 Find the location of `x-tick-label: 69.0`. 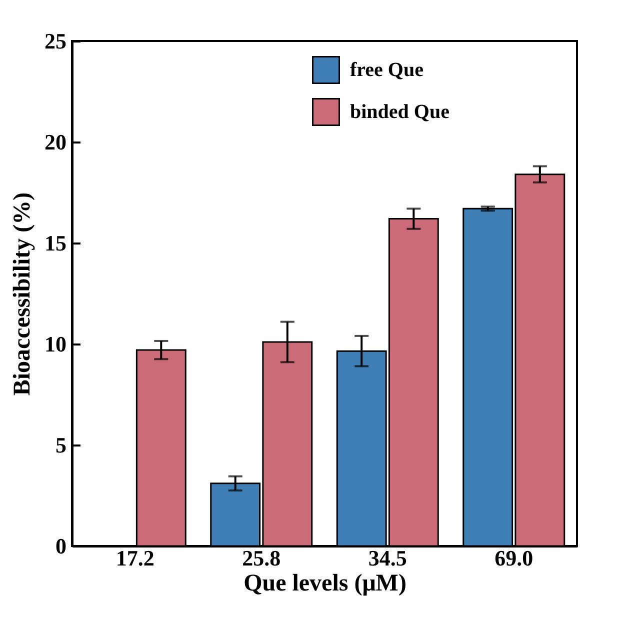

x-tick-label: 69.0 is located at coordinates (514, 558).